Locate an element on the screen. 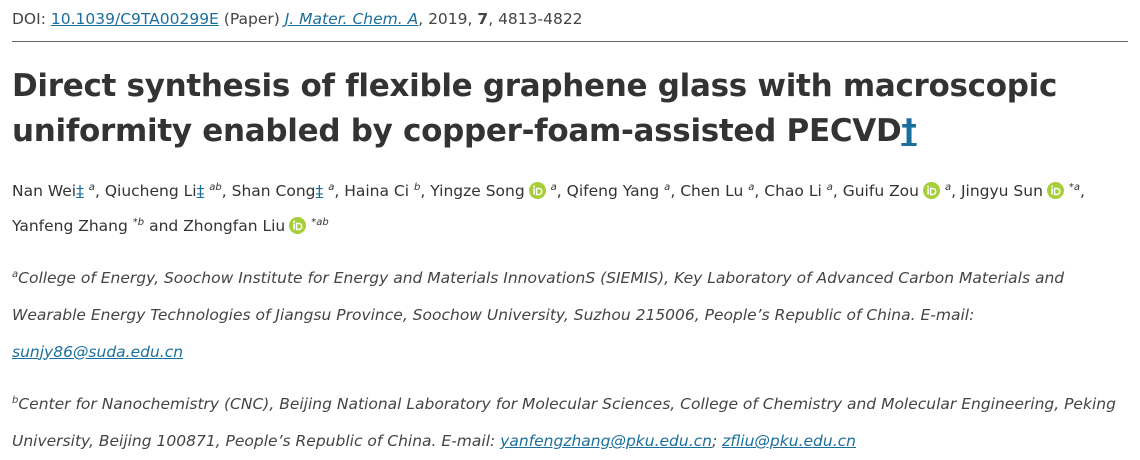  author-name: Zhongfan Liu is located at coordinates (234, 226).